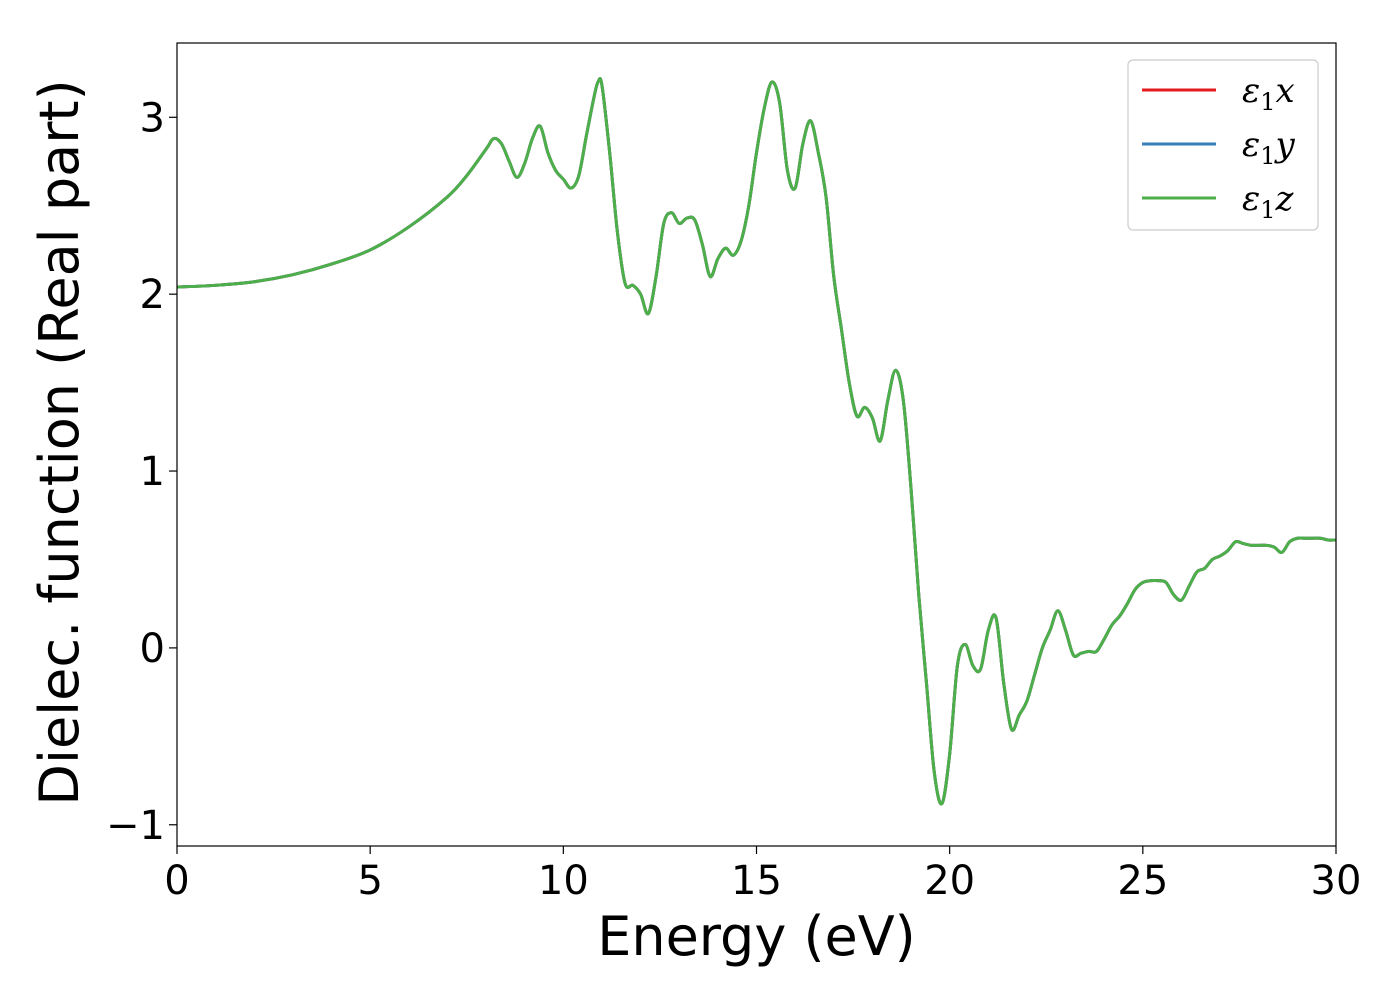  Describe the element at coordinates (59, 442) in the screenshot. I see `y-axis-label: Dielec. function (Real part)` at that location.